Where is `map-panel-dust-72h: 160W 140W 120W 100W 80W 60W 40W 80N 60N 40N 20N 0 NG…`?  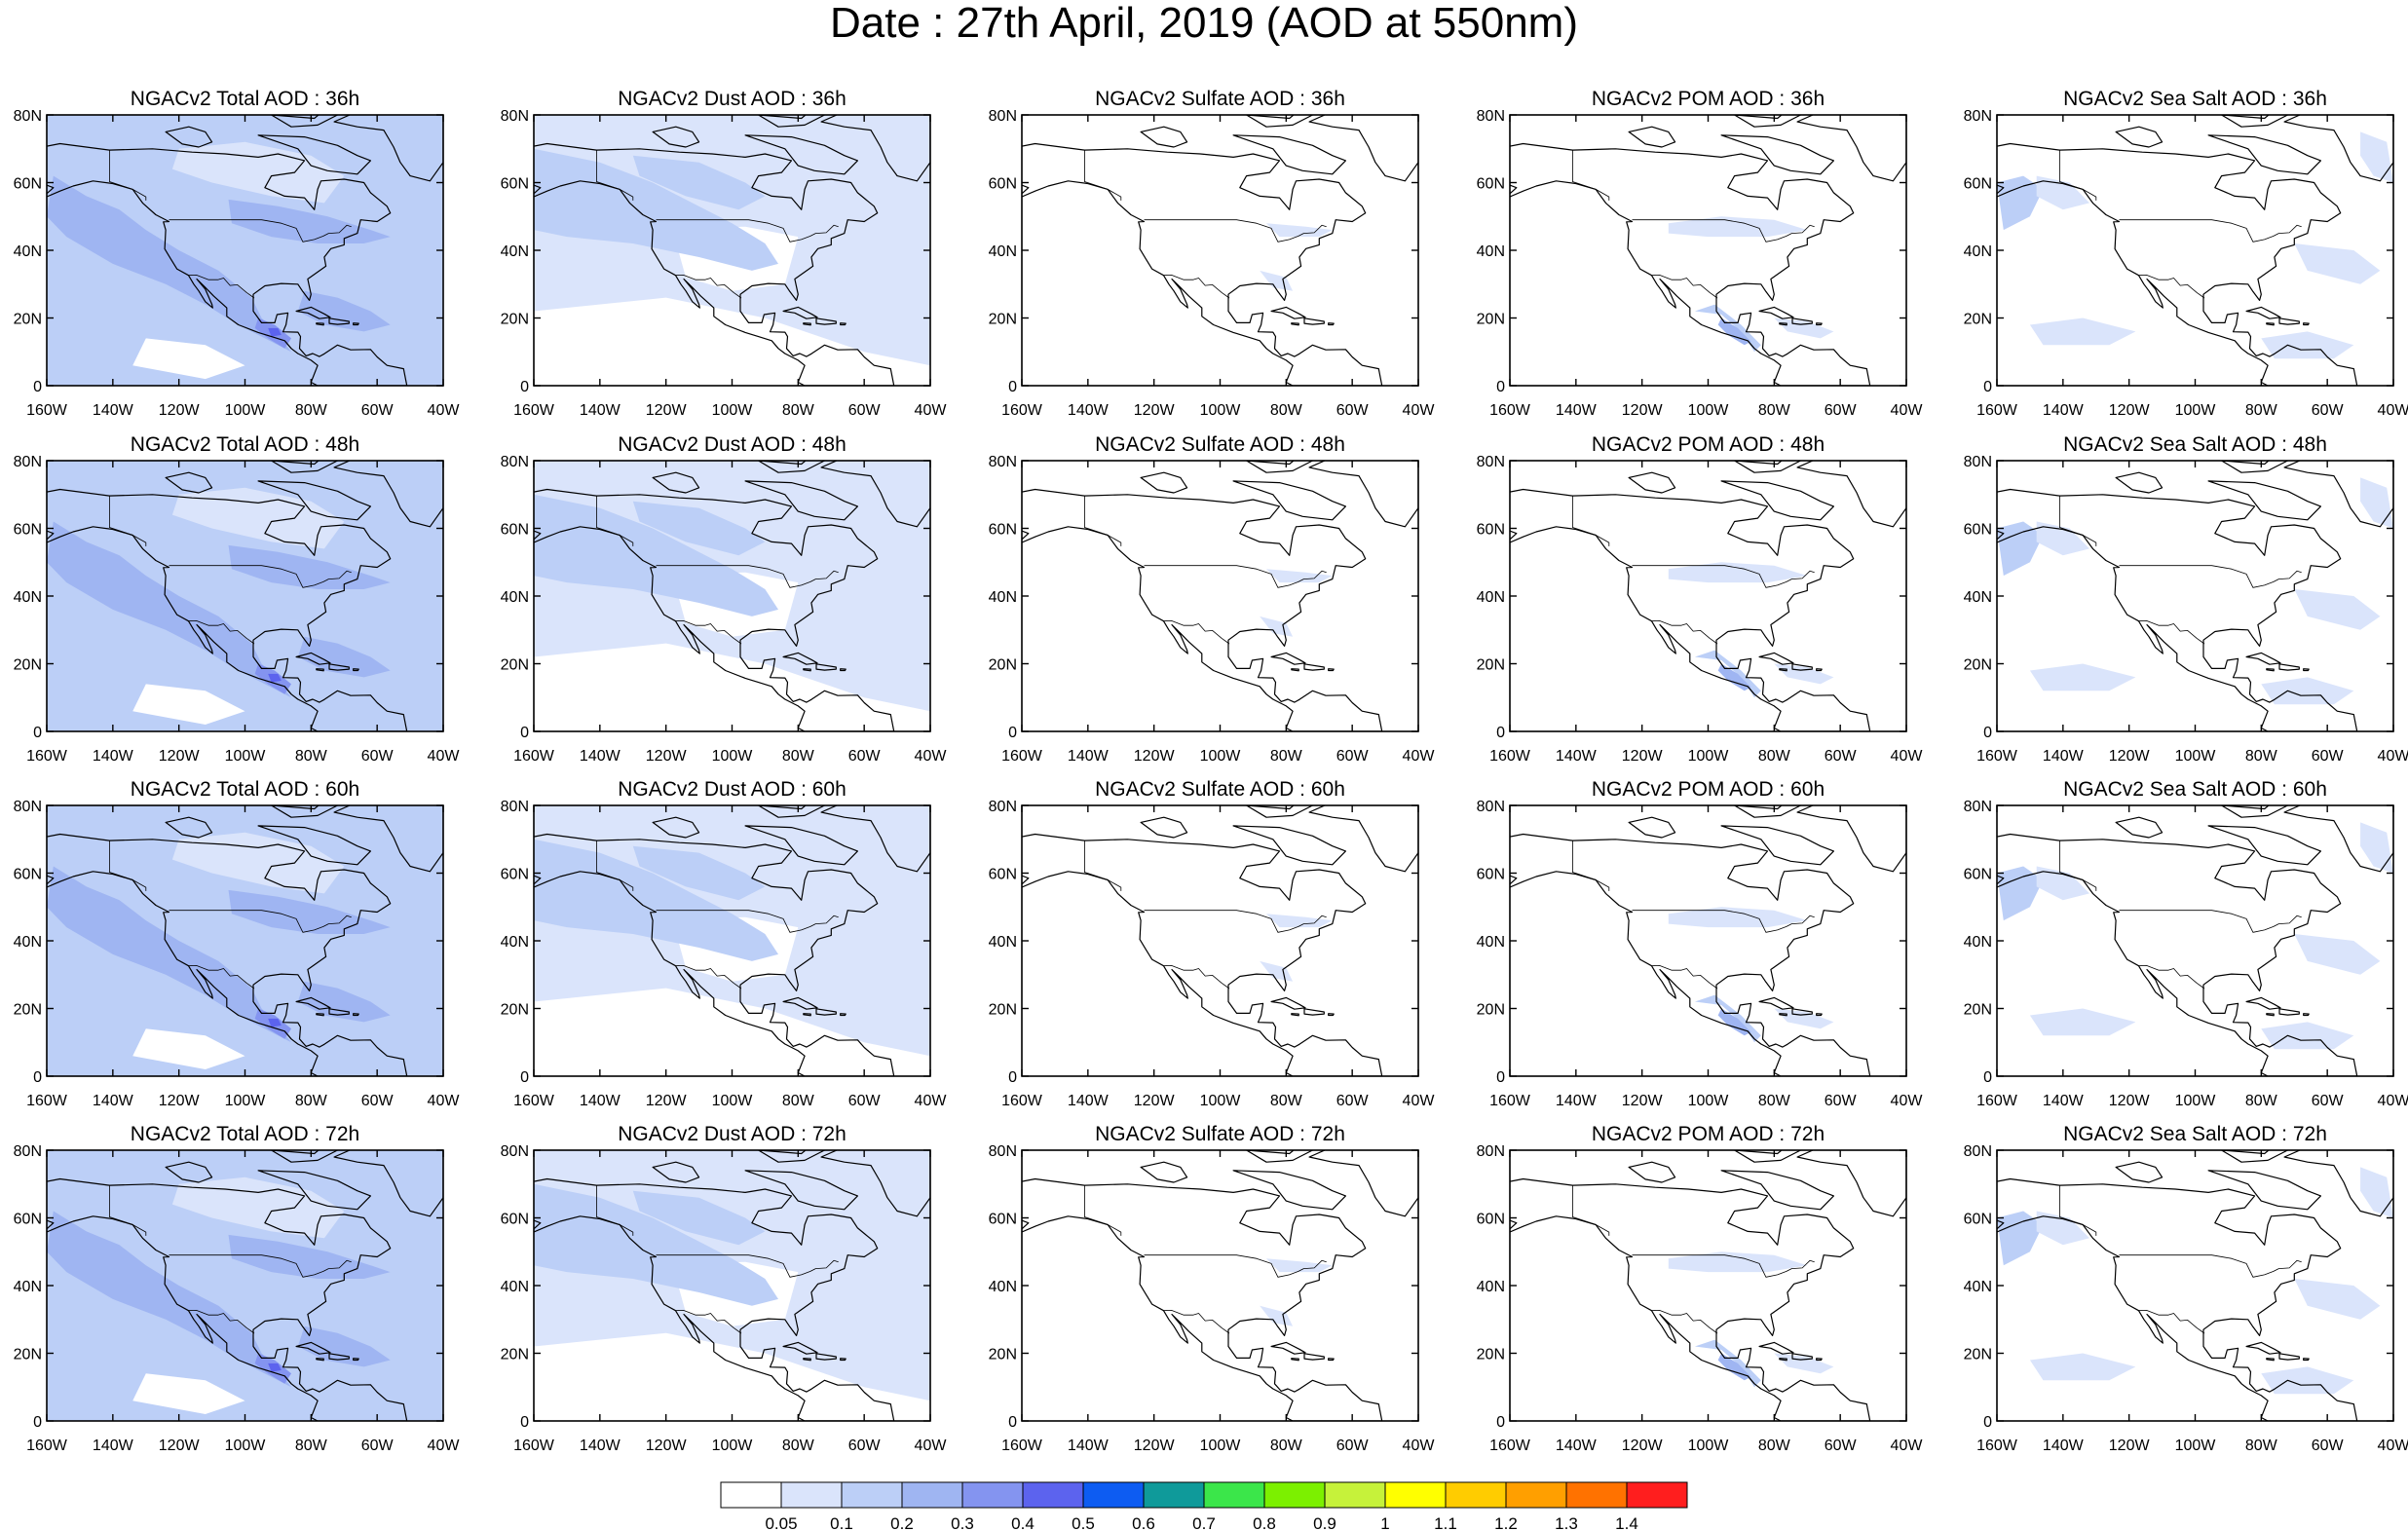
map-panel-dust-72h: 160W 140W 120W 100W 80W 60W 40W 80N 60N 40N 20N 0 NG… is located at coordinates (724, 1289).